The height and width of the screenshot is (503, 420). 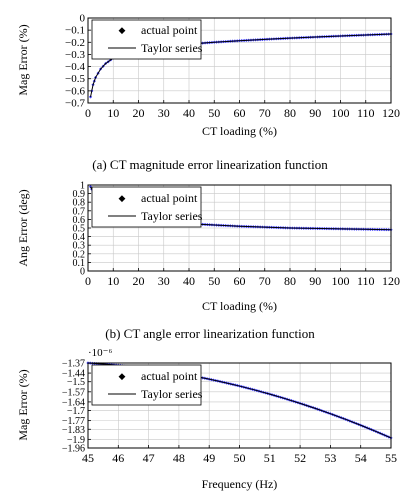 I want to click on panel-c-xtick-label: 53, so click(x=330, y=458).